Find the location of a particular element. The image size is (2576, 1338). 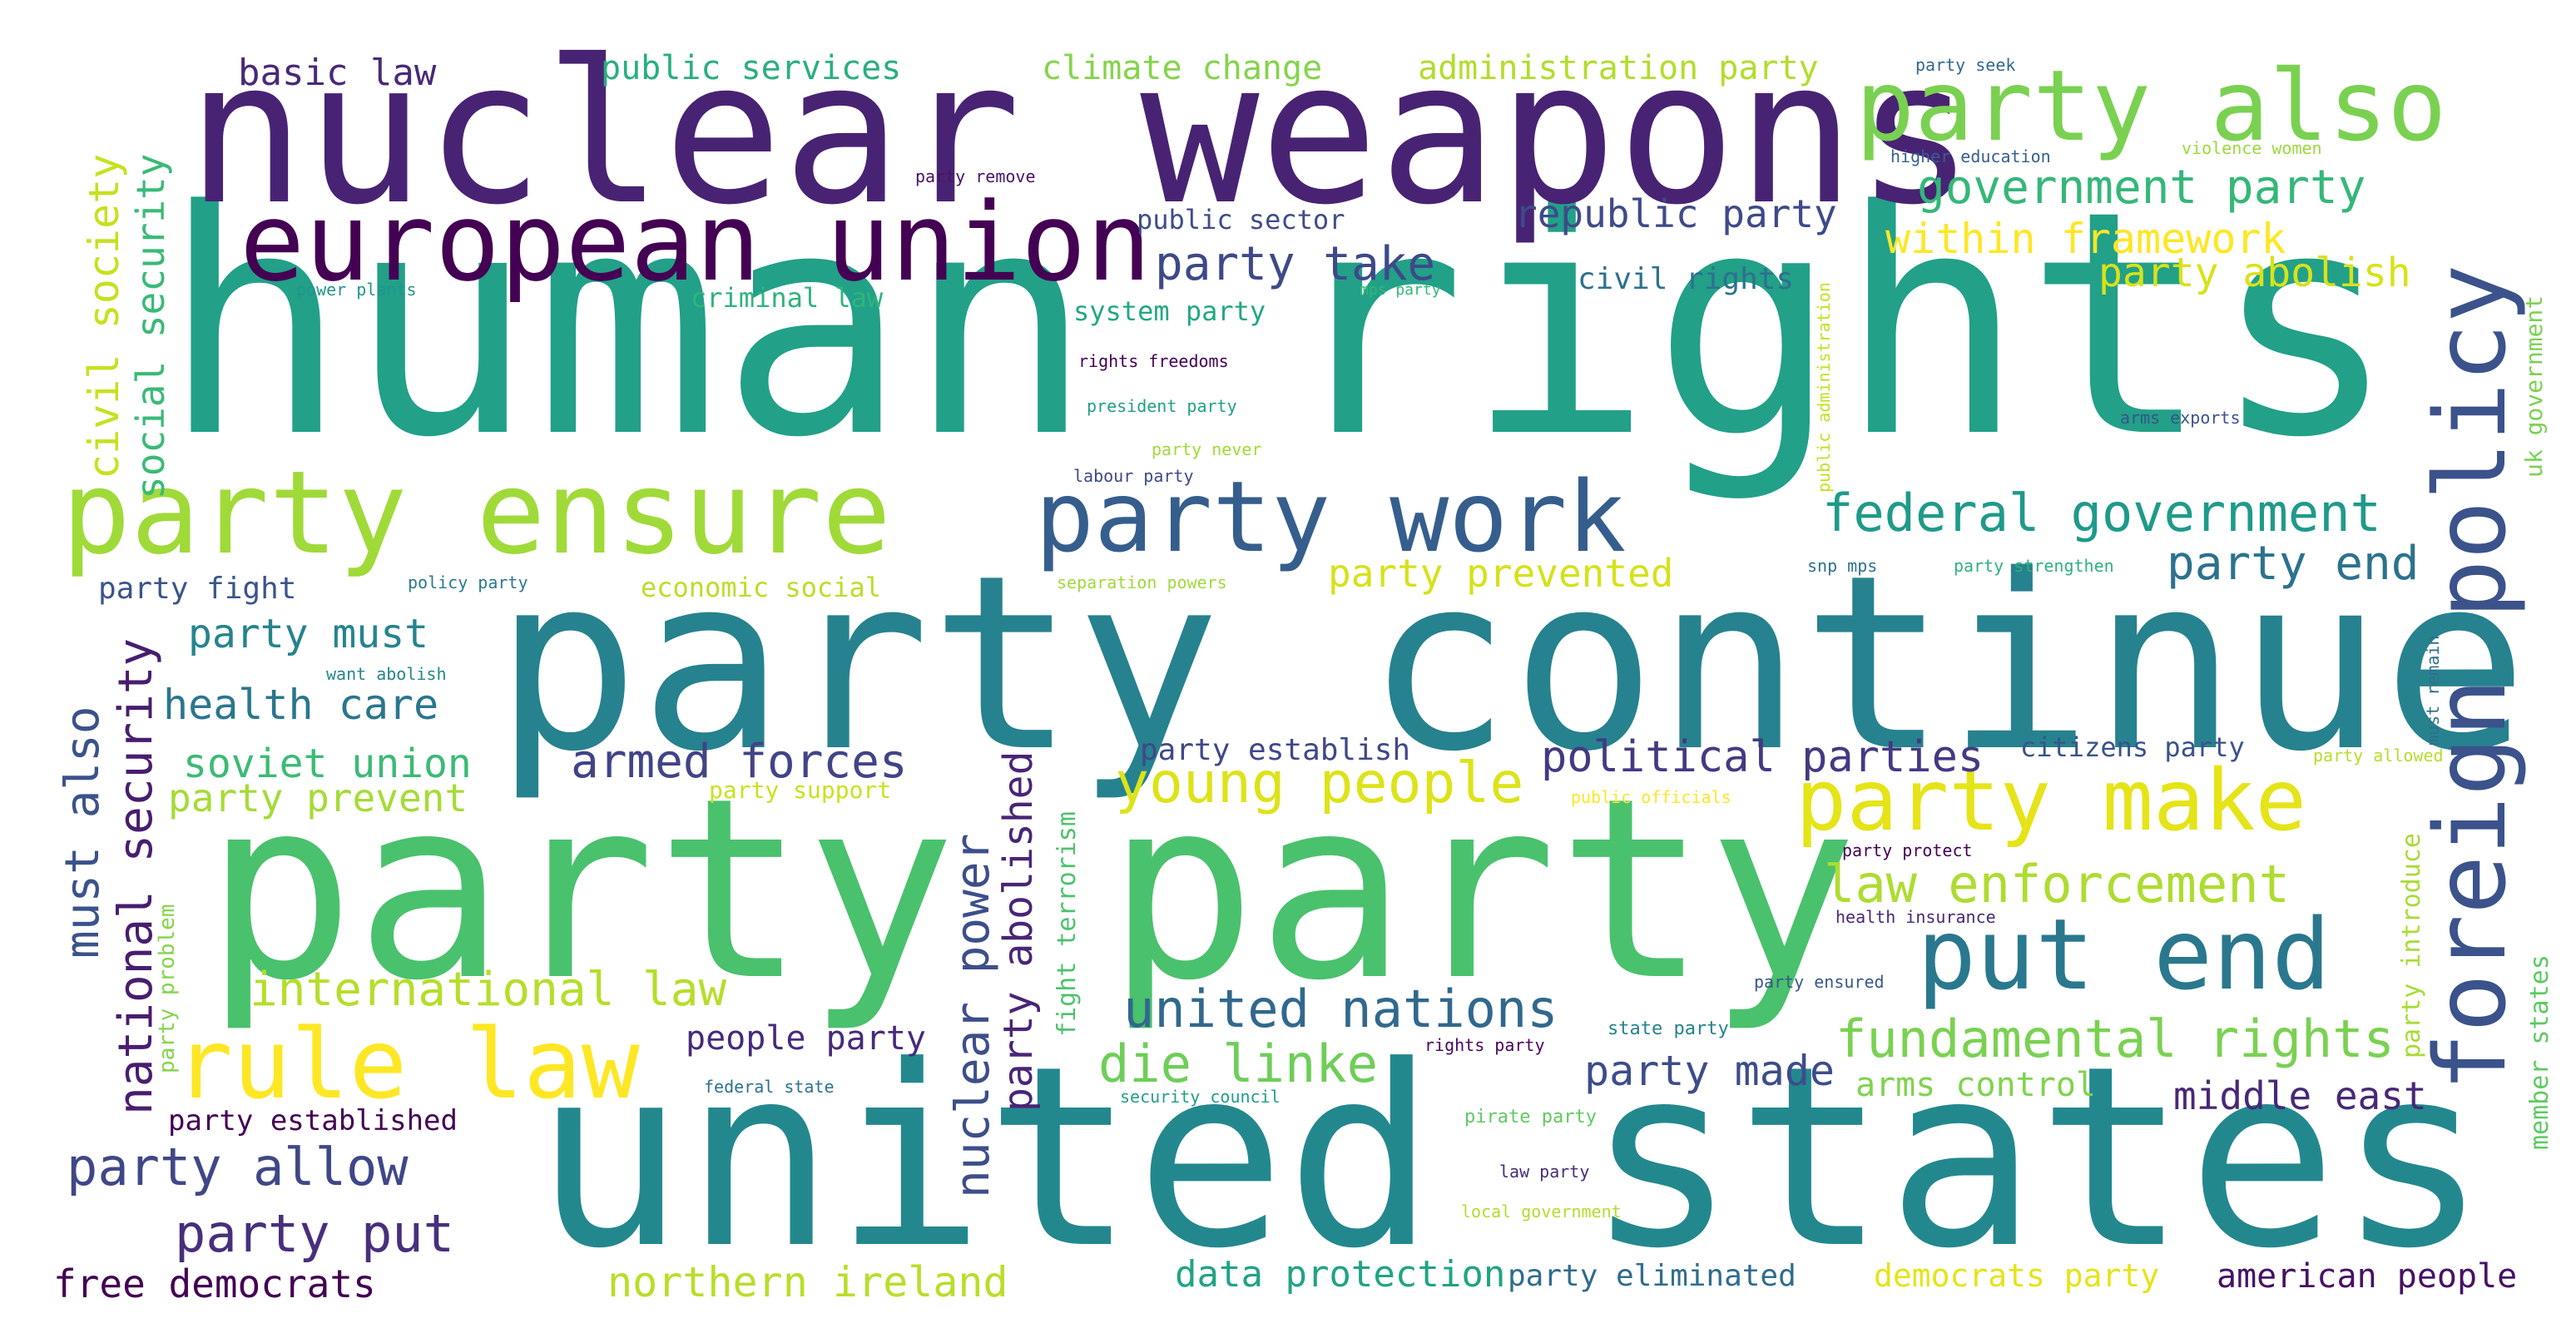

word-labour-party: labour party is located at coordinates (1133, 476).